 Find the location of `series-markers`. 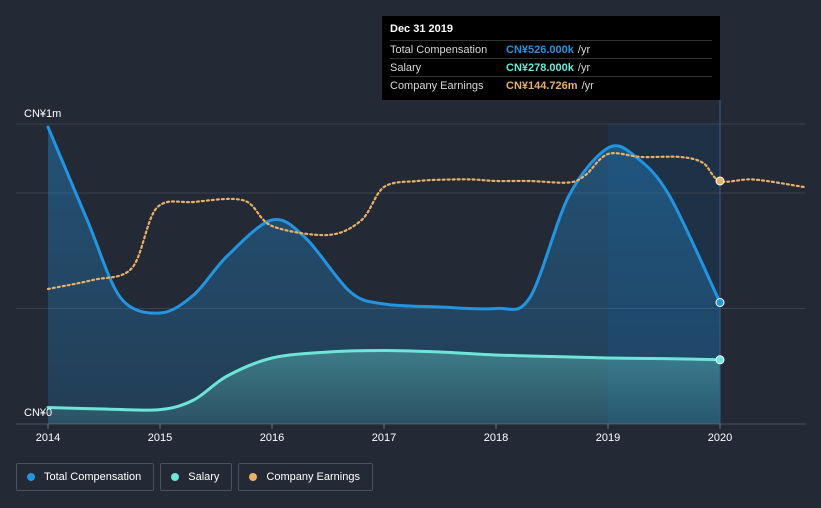

series-markers is located at coordinates (720, 270).